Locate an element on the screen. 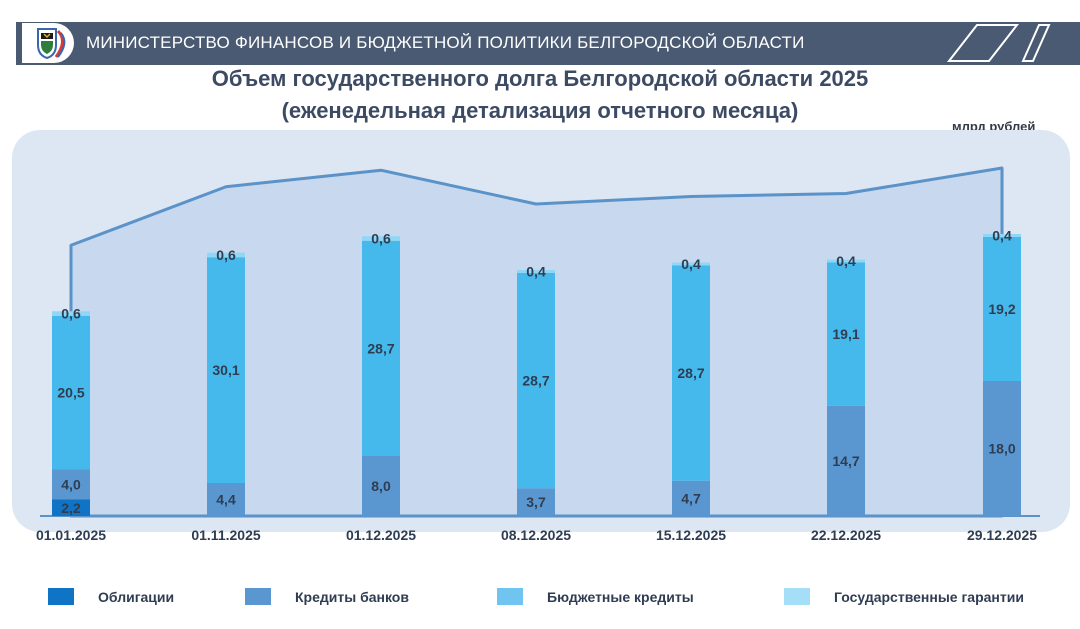 Image resolution: width=1080 pixels, height=629 pixels. data-label-2-4: 3,7 is located at coordinates (536, 502).